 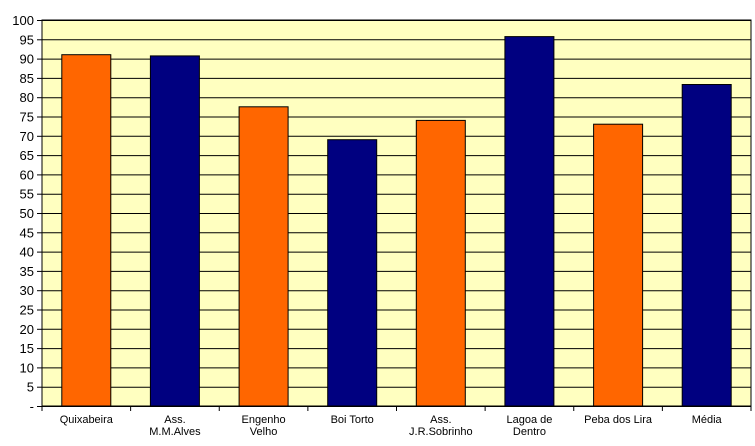 What do you see at coordinates (23, 20) in the screenshot?
I see `y-tick-label: 100` at bounding box center [23, 20].